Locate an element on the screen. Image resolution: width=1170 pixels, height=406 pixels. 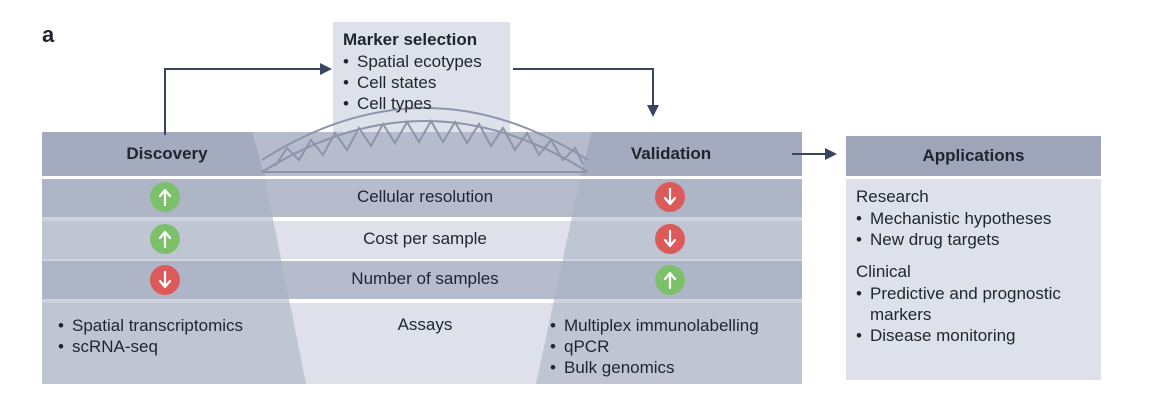
validation-assay-item: qPCR is located at coordinates (654, 346).